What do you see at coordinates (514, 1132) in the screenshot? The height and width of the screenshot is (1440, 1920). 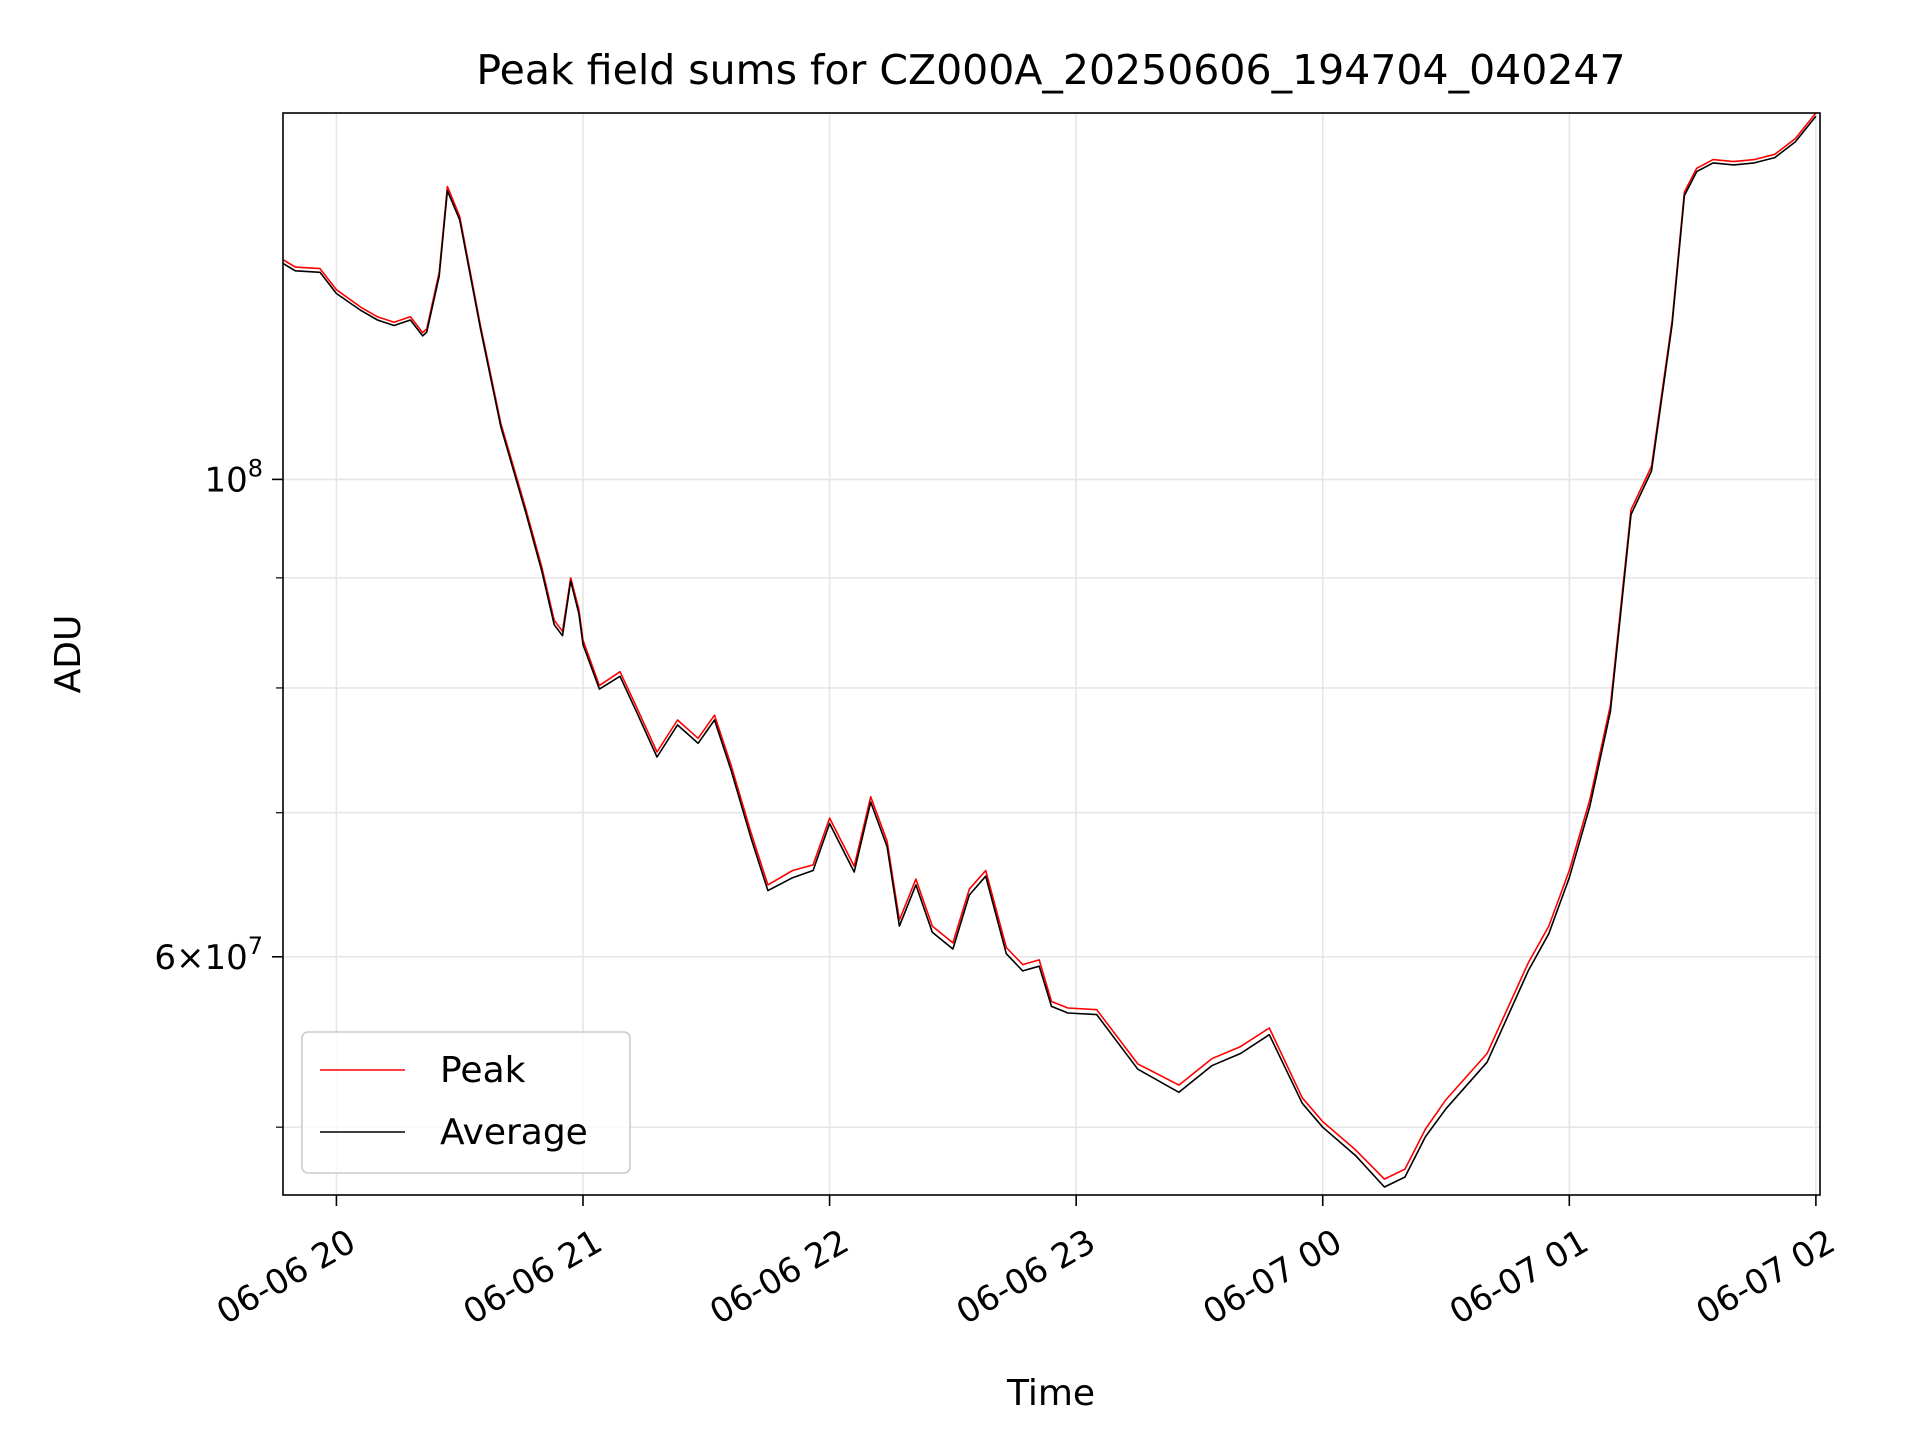 I see `legend-label-average: Average` at bounding box center [514, 1132].